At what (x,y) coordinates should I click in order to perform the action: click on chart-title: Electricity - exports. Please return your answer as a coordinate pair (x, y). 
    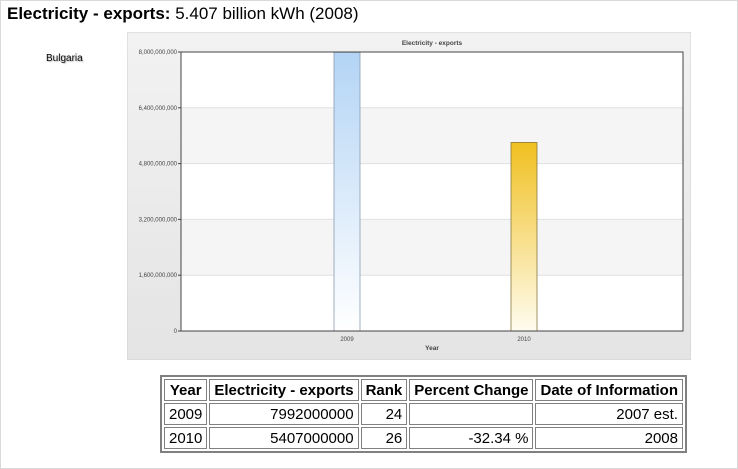
    Looking at the image, I should click on (432, 43).